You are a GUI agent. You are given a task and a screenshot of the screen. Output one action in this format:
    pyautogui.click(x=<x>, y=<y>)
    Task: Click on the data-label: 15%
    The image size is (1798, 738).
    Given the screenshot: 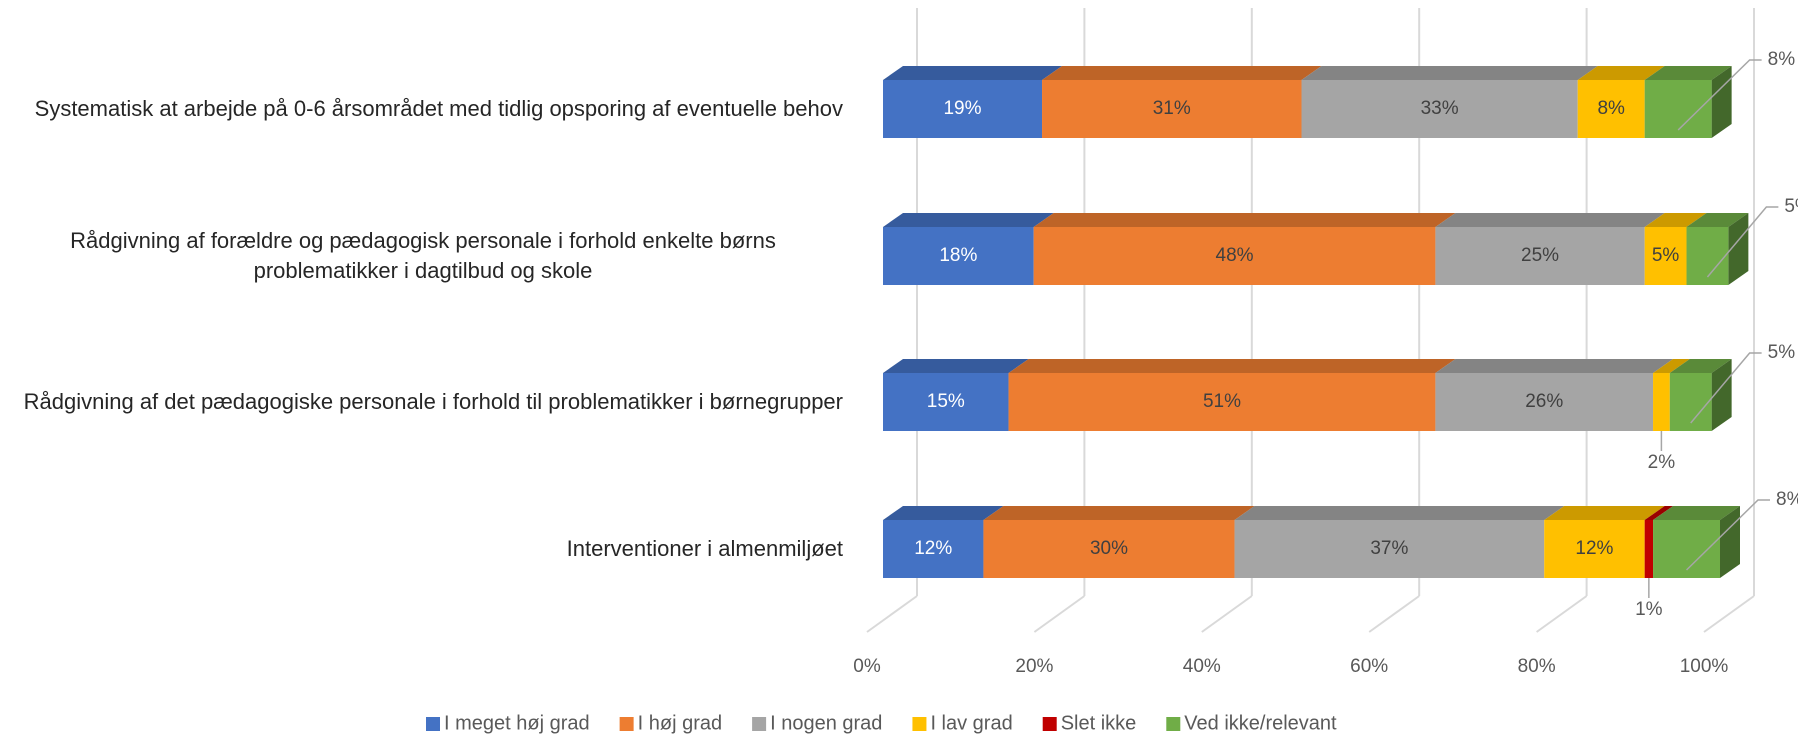 What is the action you would take?
    pyautogui.click(x=946, y=401)
    